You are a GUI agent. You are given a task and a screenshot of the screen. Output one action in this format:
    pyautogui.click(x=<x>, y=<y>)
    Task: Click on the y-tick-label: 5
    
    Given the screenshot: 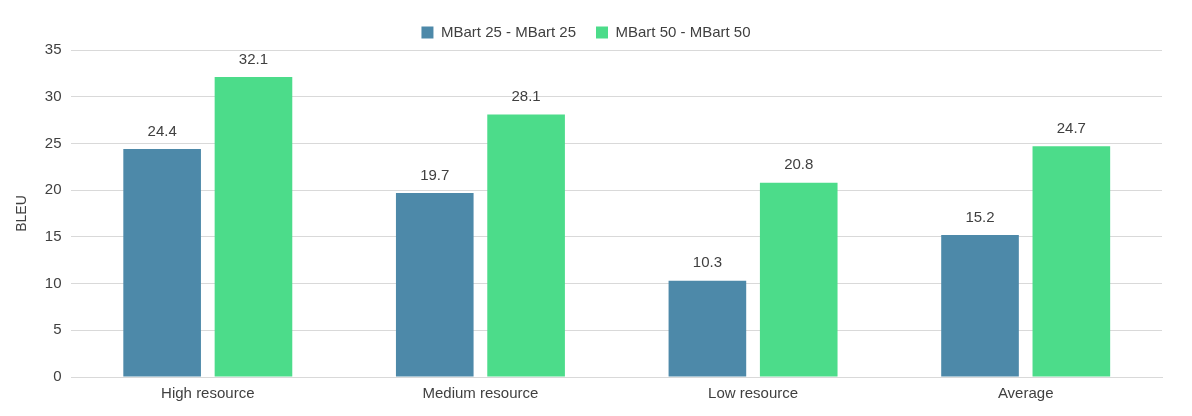 What is the action you would take?
    pyautogui.click(x=57, y=329)
    